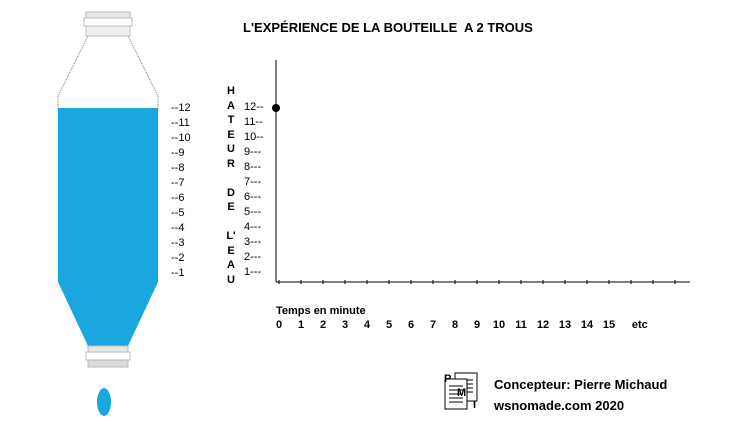 The height and width of the screenshot is (442, 735). I want to click on x-axis-label: Temps en minute, so click(321, 311).